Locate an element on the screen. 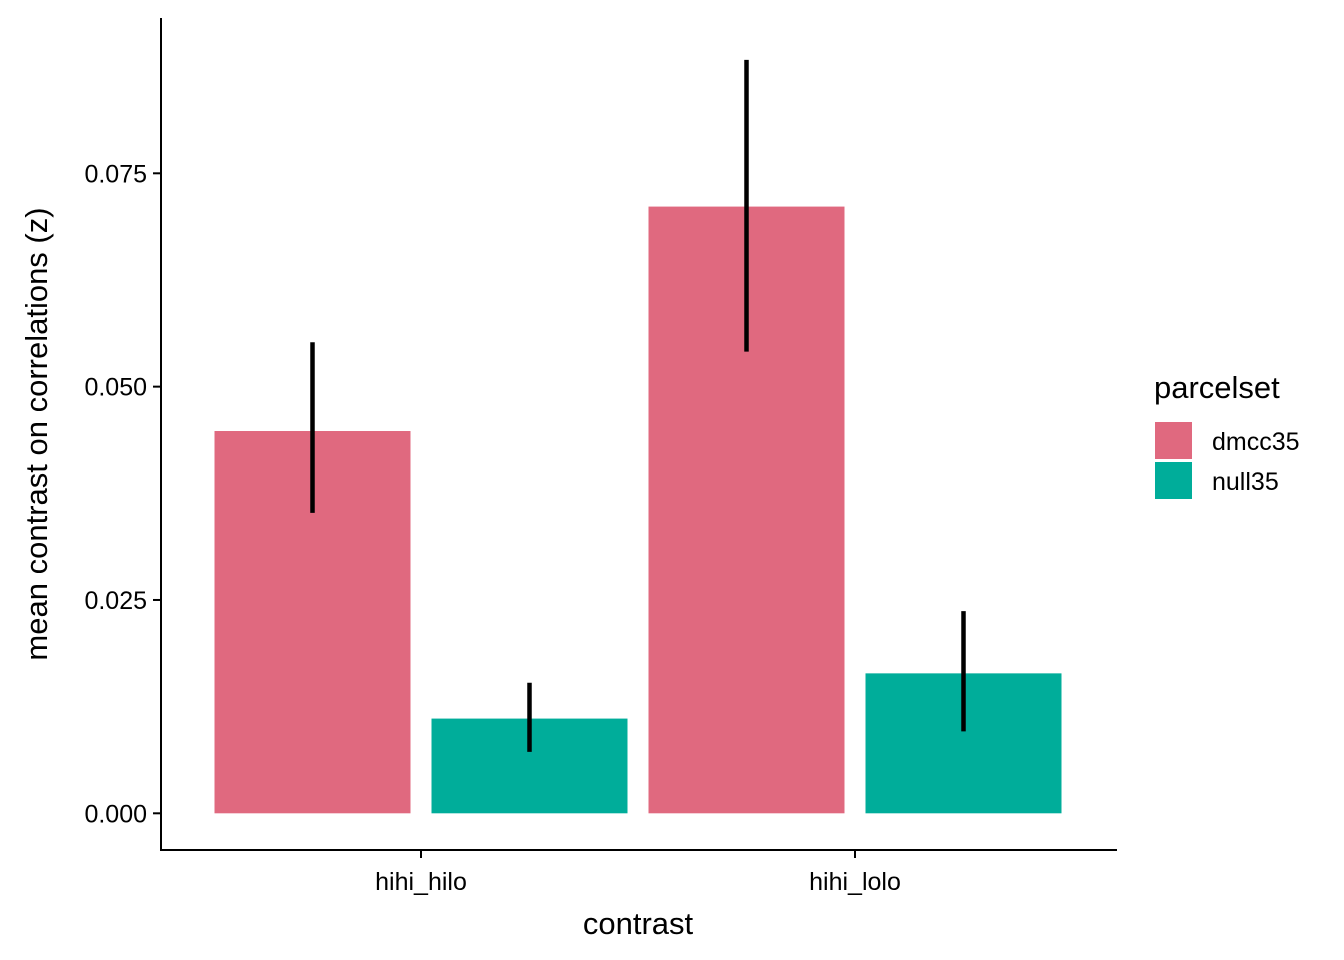 The height and width of the screenshot is (960, 1344). legend-label-dmcc35: dmcc35 is located at coordinates (1256, 442).